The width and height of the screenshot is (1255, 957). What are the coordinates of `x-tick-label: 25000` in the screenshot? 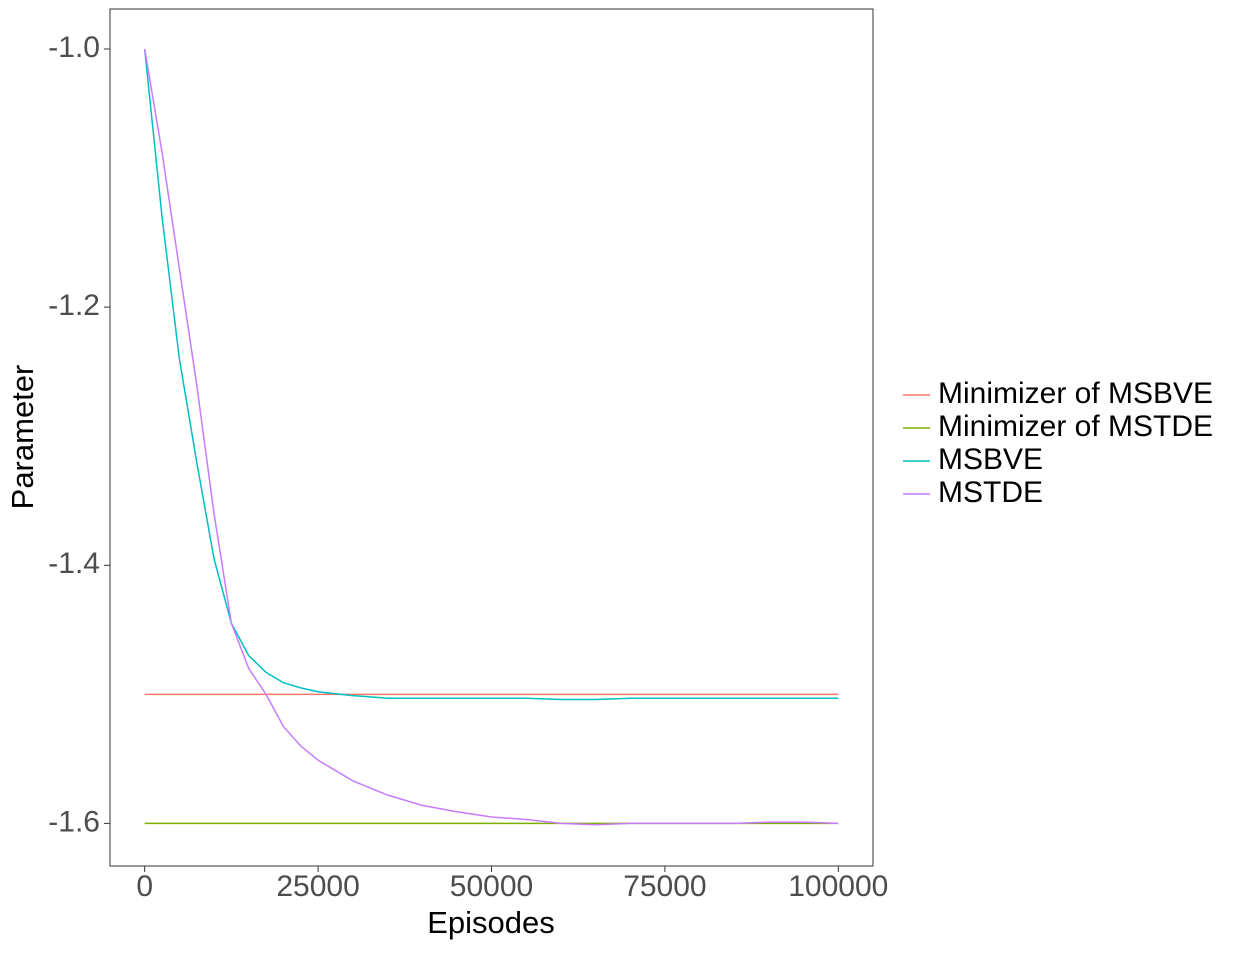 It's located at (317, 886).